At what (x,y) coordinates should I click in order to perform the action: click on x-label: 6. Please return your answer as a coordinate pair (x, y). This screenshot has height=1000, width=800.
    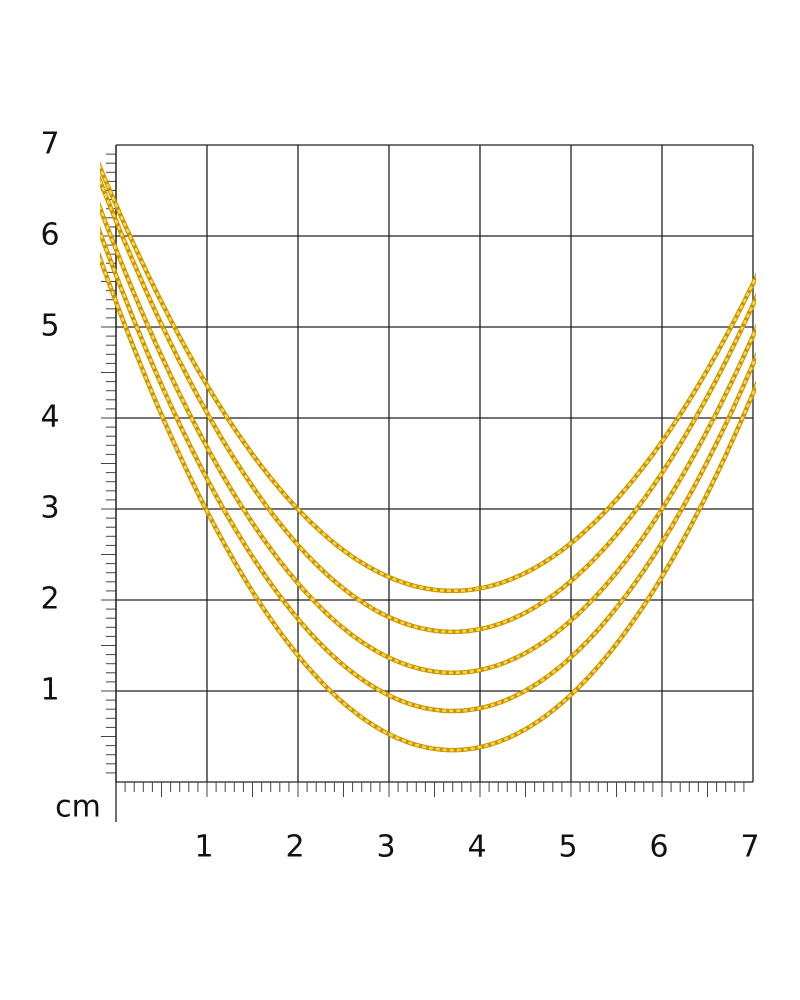
    Looking at the image, I should click on (658, 847).